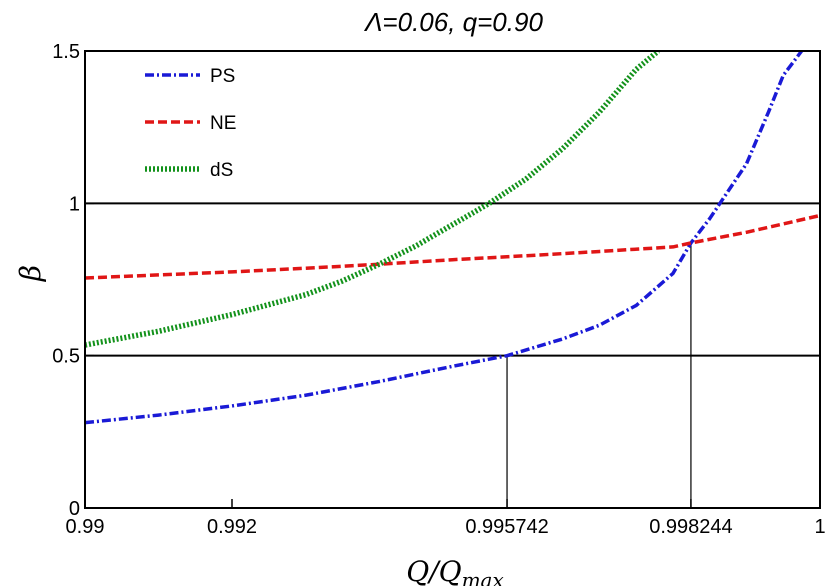  I want to click on y-tick-label: 1.5, so click(66, 52).